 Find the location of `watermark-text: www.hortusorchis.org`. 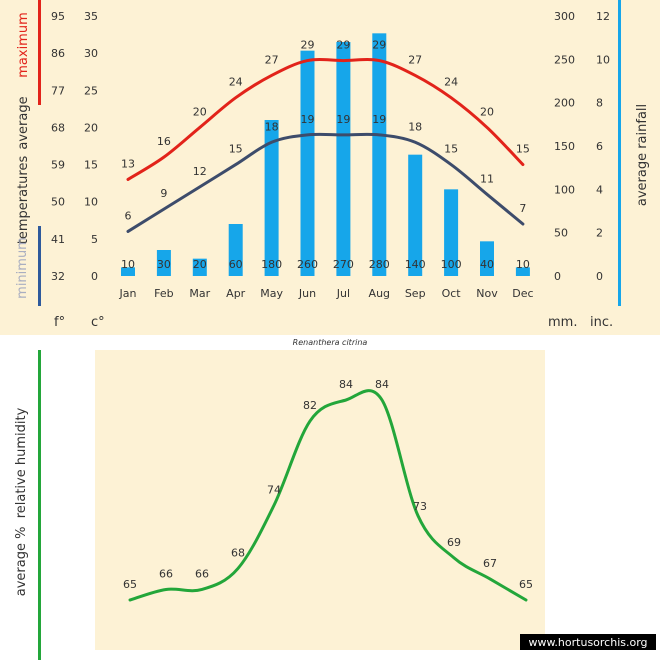

watermark-text: www.hortusorchis.org is located at coordinates (587, 642).